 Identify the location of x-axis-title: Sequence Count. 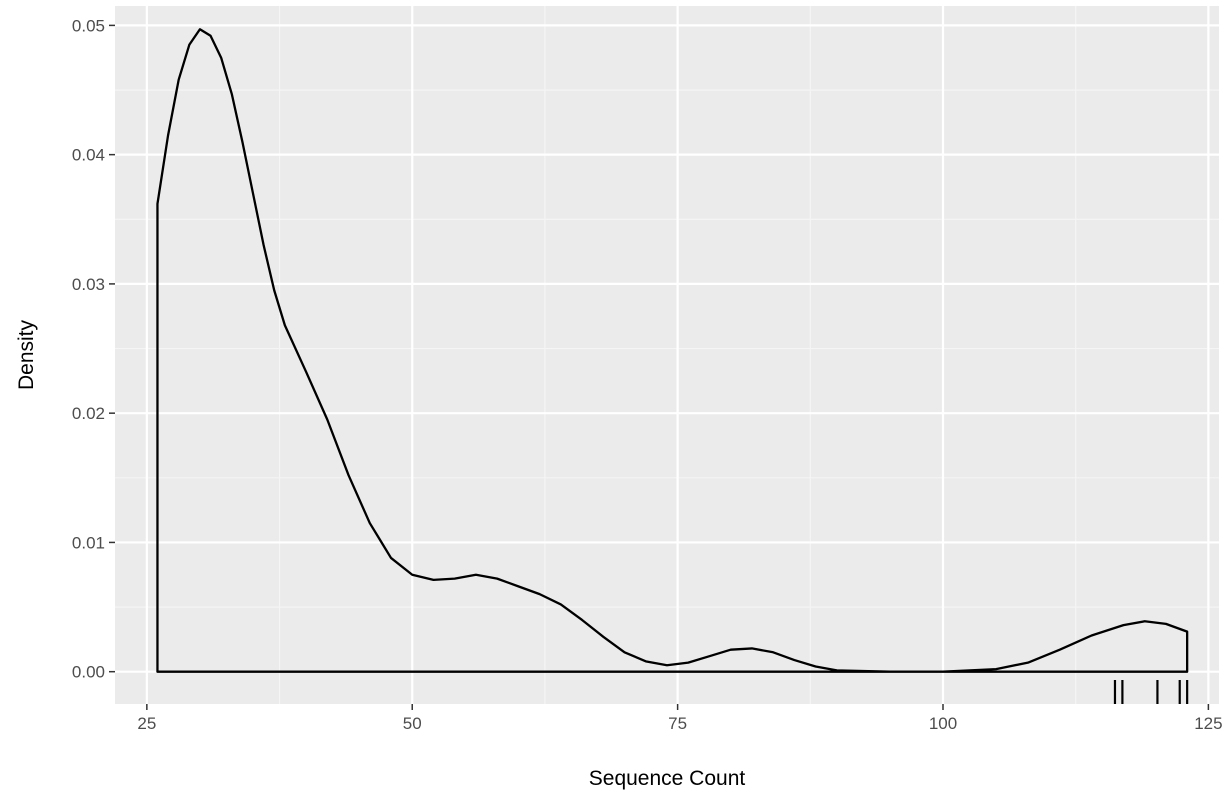
(667, 778).